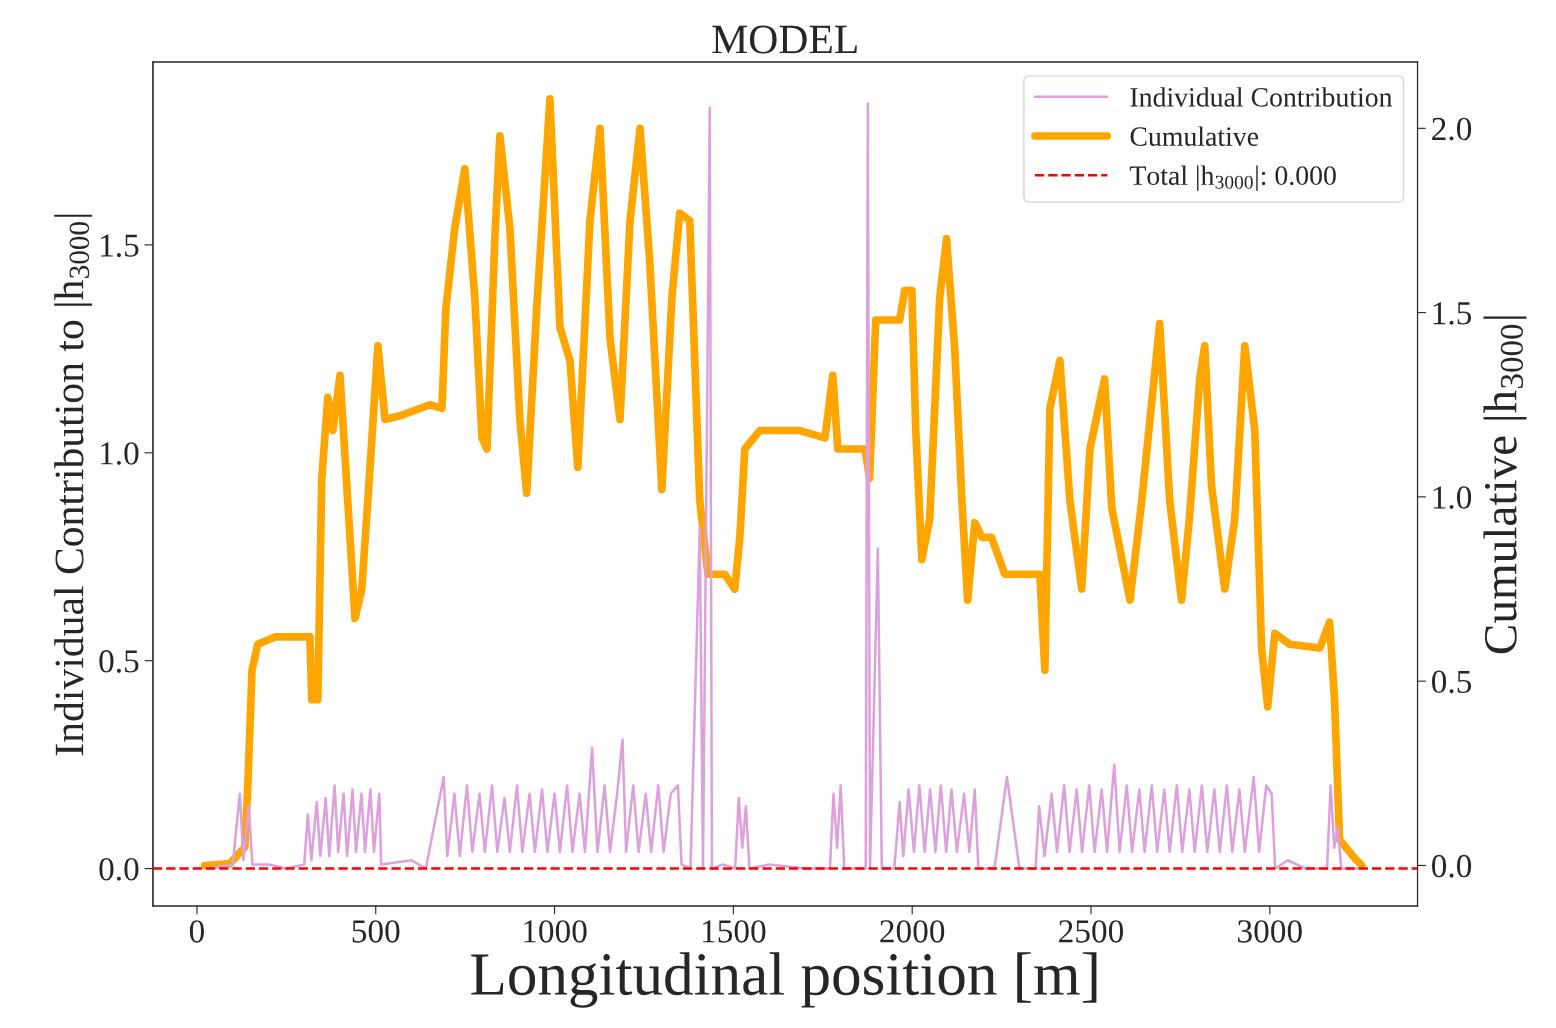  Describe the element at coordinates (784, 980) in the screenshot. I see `x-axis-title: Longitudinal position [m]` at that location.